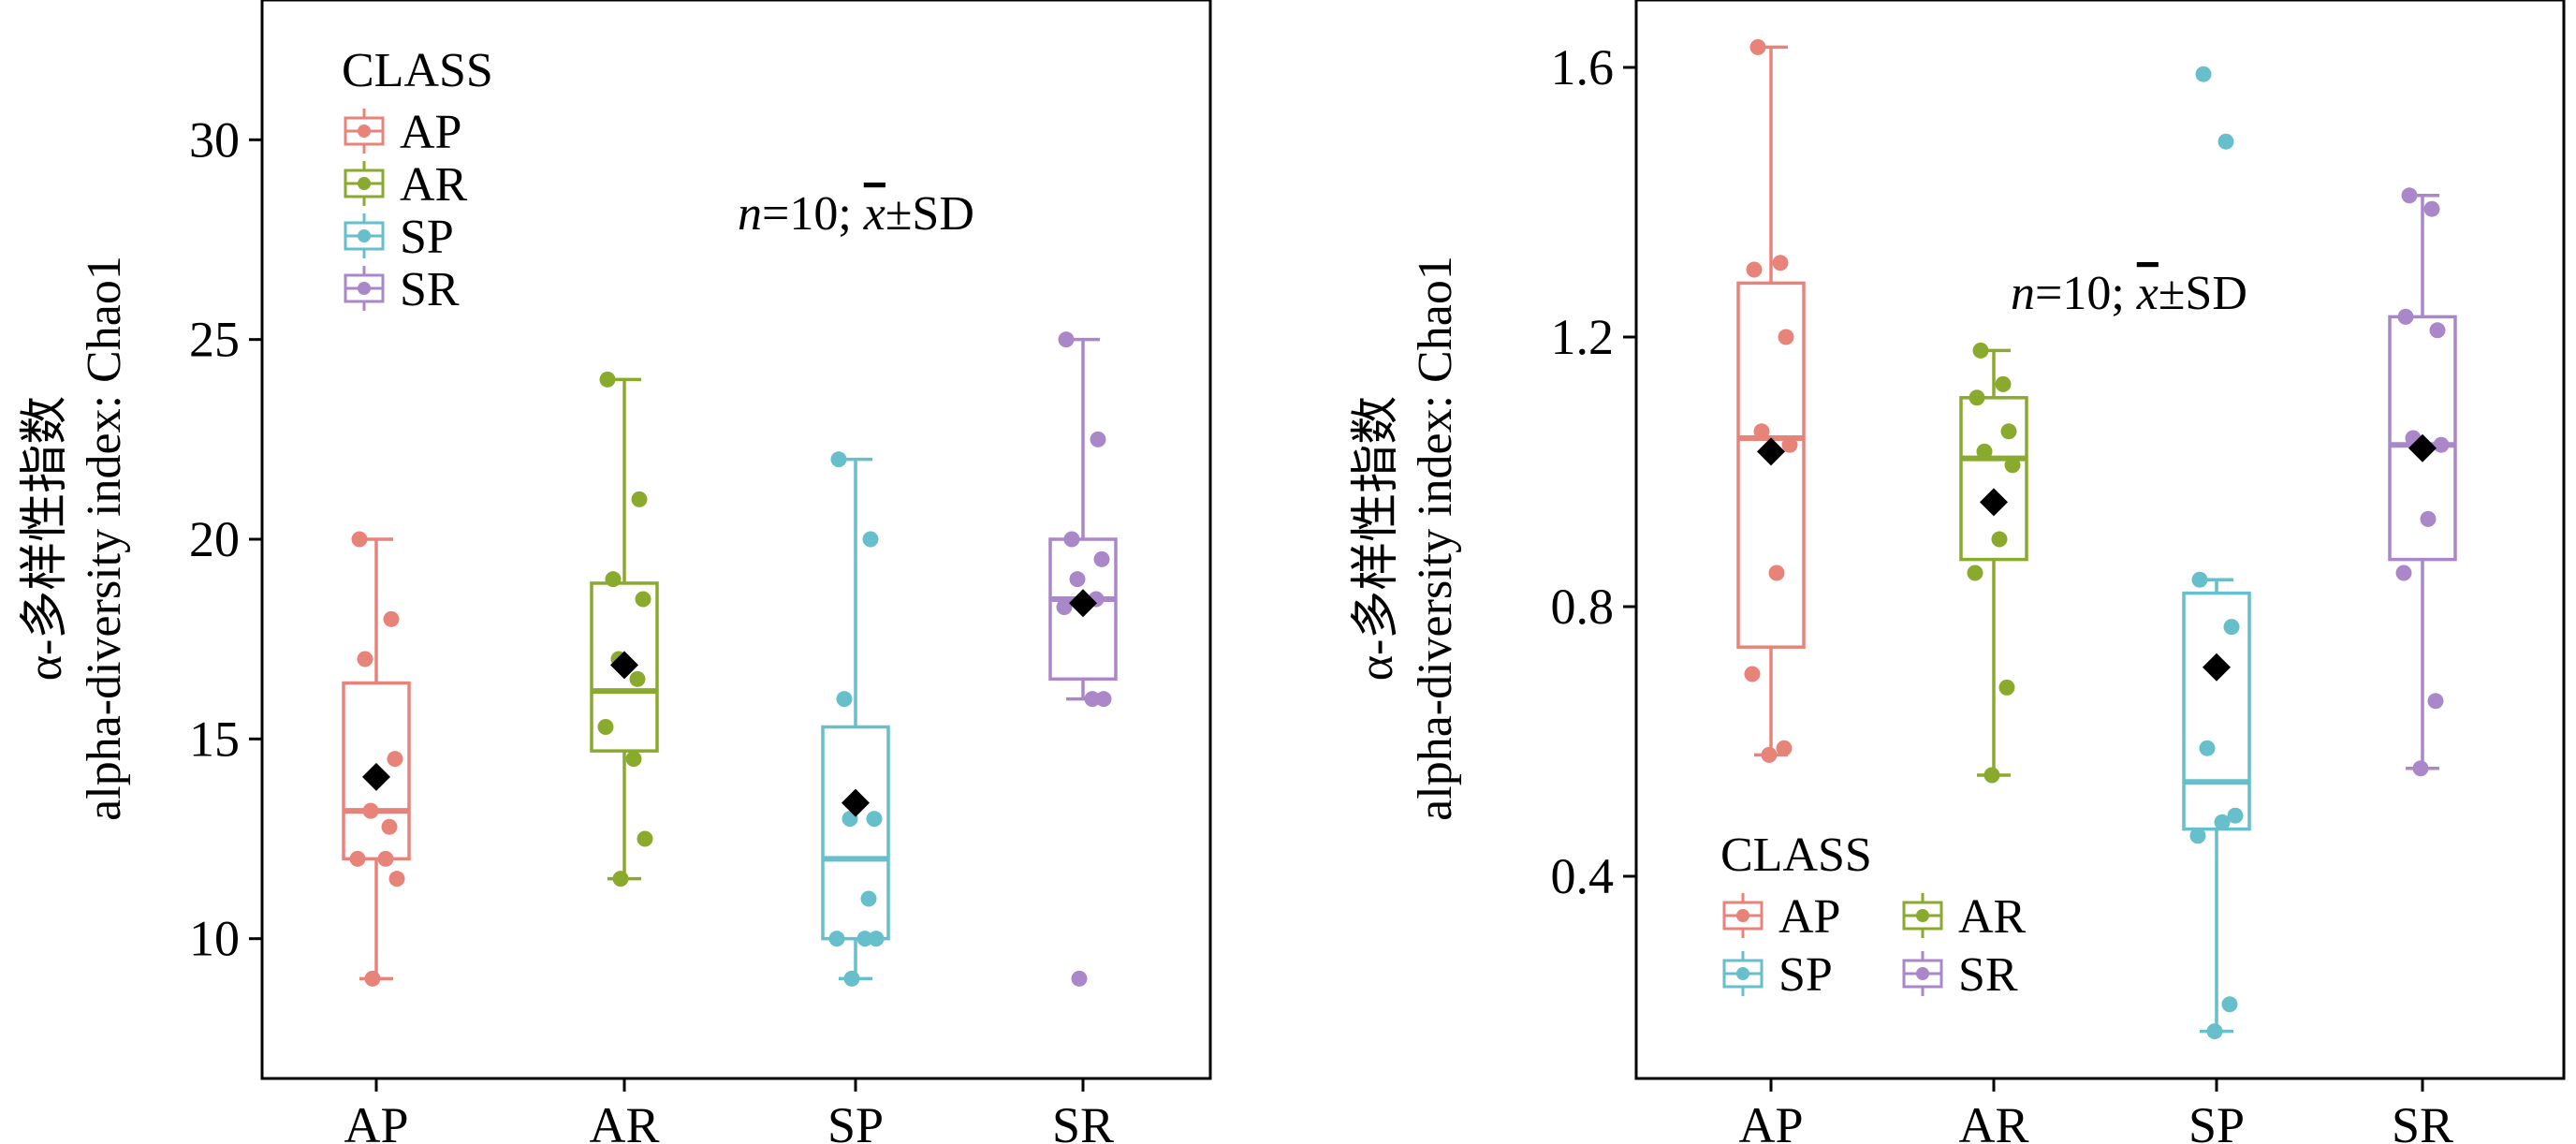  What do you see at coordinates (427, 237) in the screenshot?
I see `legend-label-SP: SP` at bounding box center [427, 237].